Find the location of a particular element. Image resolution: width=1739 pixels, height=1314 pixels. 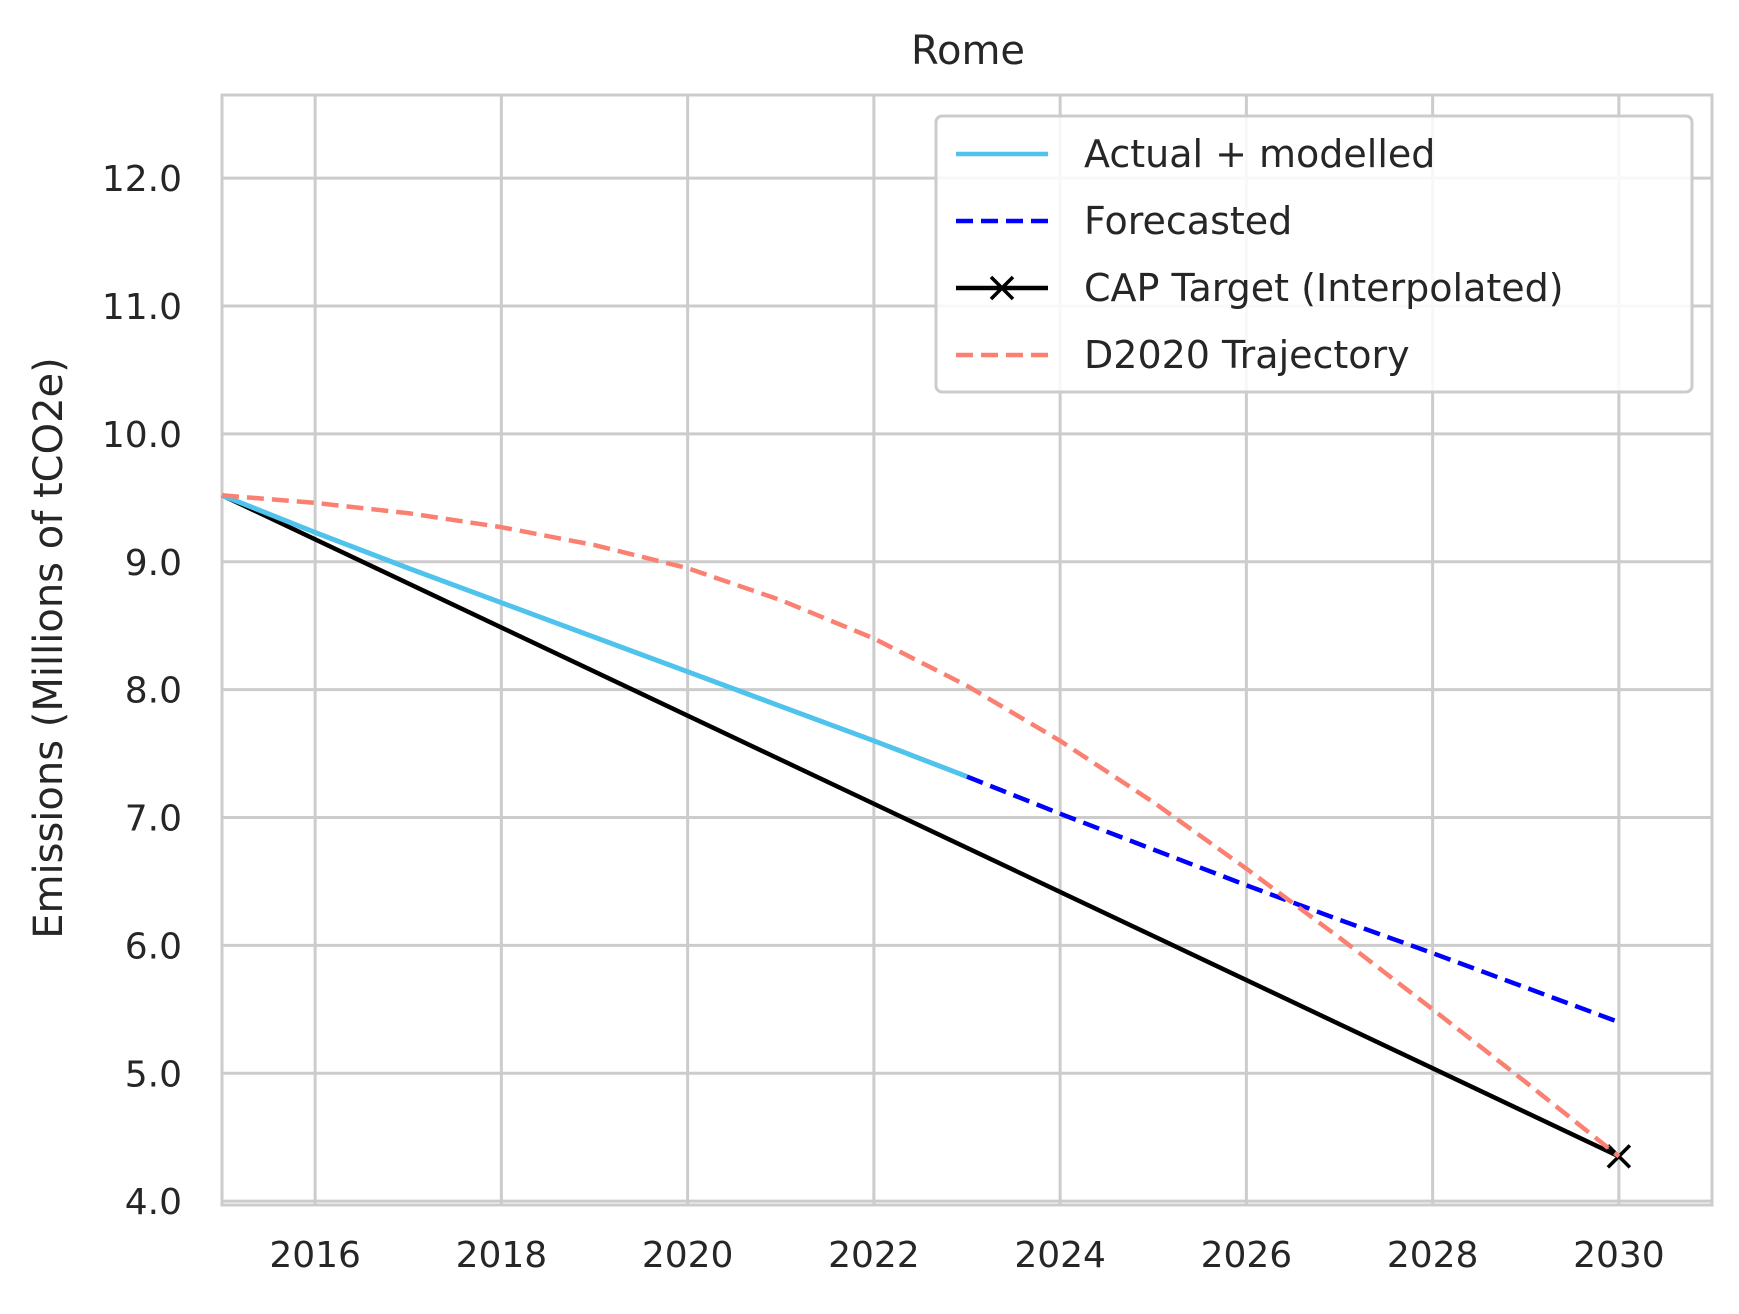

y-tick-label: 5.0 is located at coordinates (153, 1074).